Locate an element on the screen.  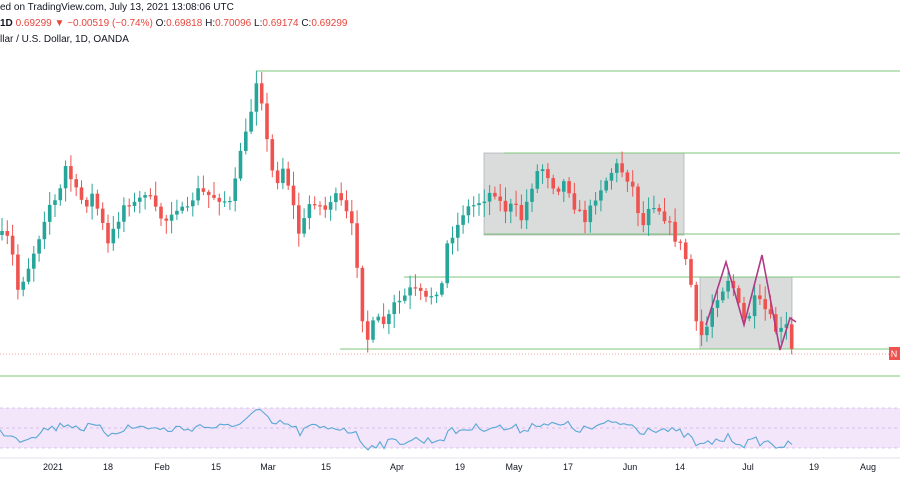
x-tick-label: 19 is located at coordinates (460, 467).